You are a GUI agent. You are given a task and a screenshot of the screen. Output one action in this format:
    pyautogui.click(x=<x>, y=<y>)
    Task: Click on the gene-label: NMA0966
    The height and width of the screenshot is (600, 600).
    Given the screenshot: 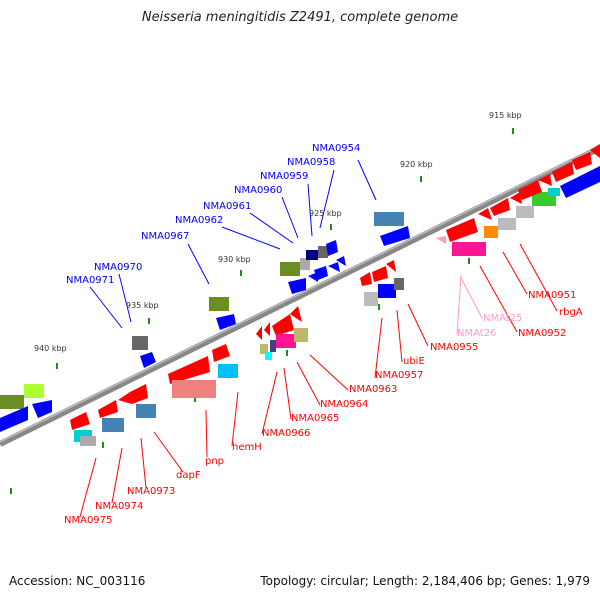 What is the action you would take?
    pyautogui.click(x=286, y=433)
    